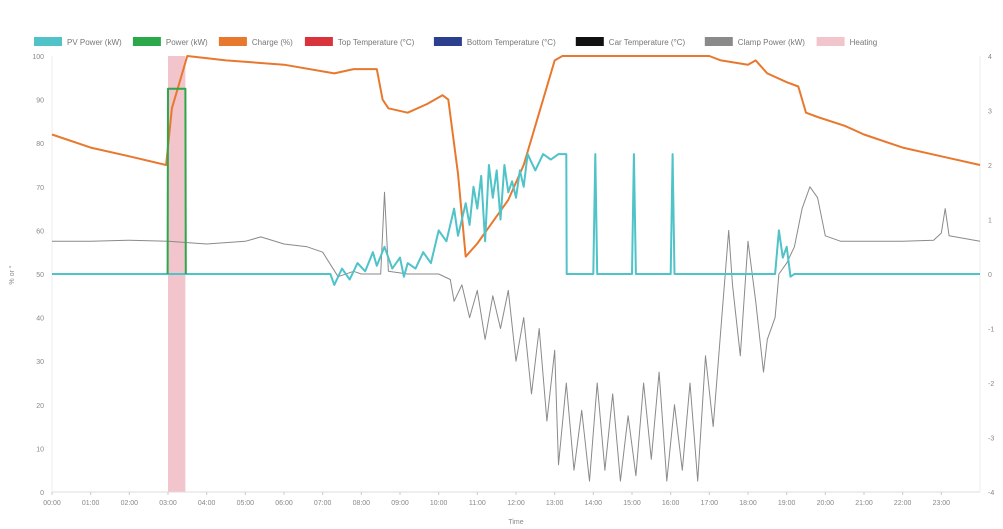 This screenshot has width=1003, height=529. Describe the element at coordinates (40, 319) in the screenshot. I see `y-left-tick-label-4: 40` at that location.